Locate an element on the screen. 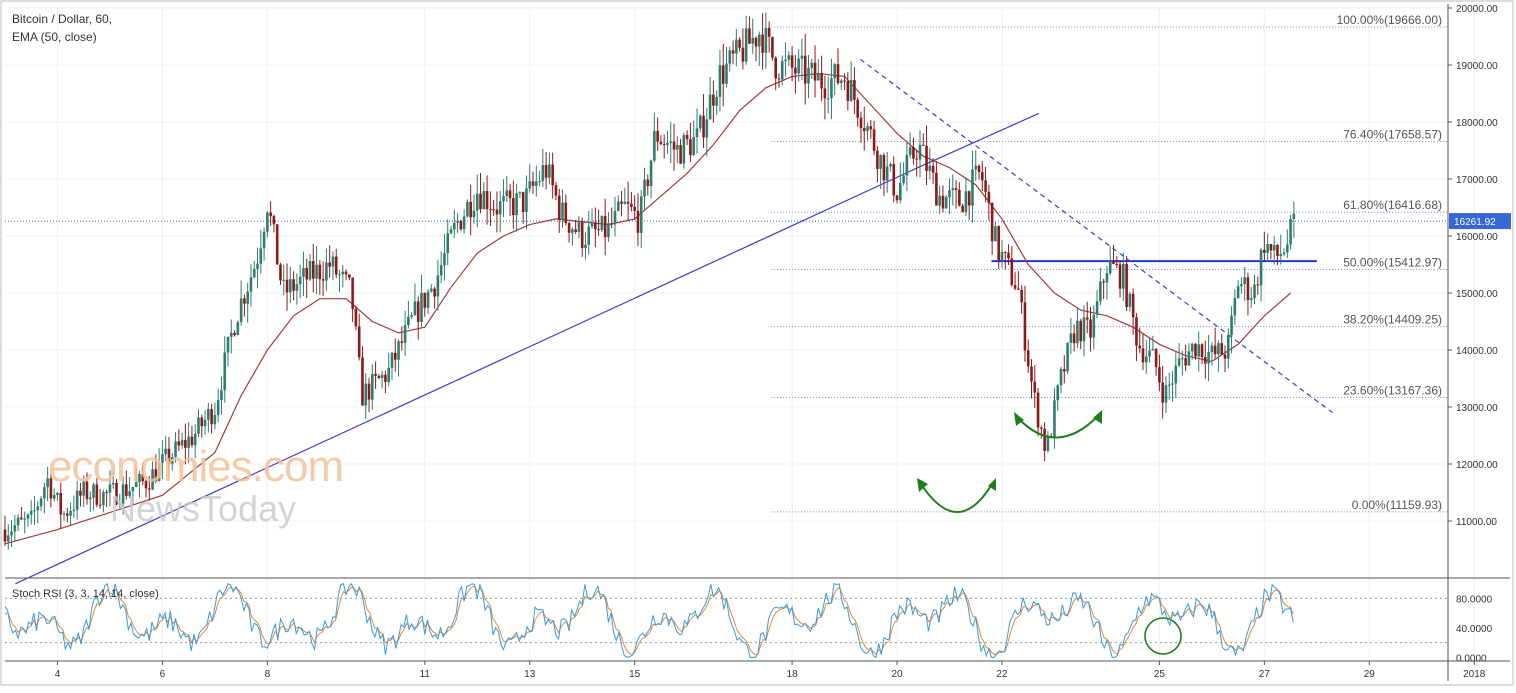 This screenshot has width=1516, height=693. fib-level-label: 23.60%(13167.36) is located at coordinates (1392, 390).